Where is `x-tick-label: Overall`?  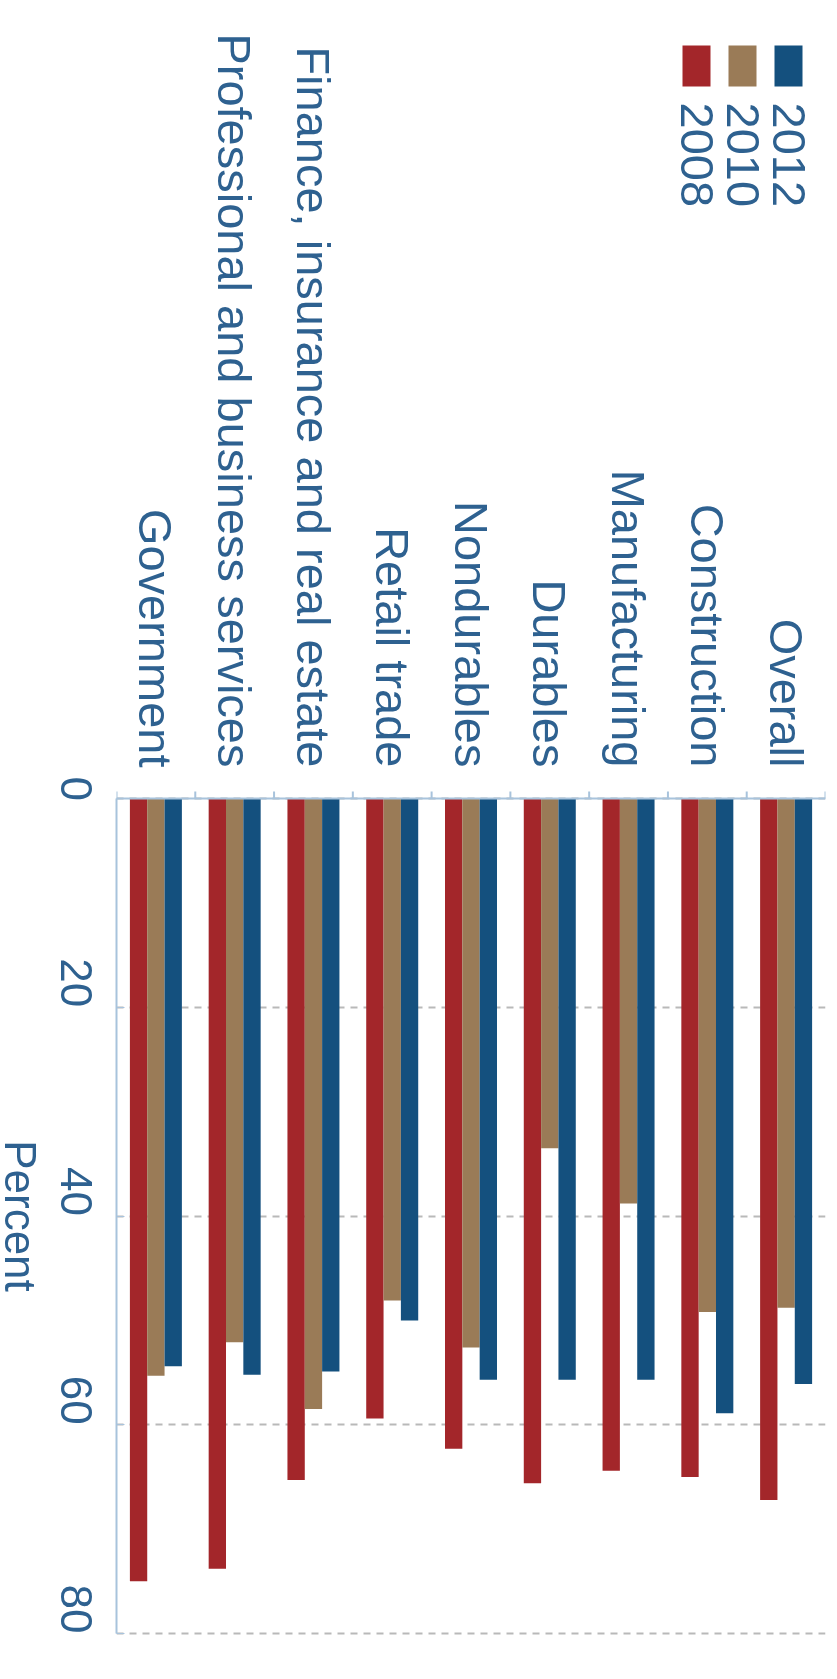 x-tick-label: Overall is located at coordinates (786, 693).